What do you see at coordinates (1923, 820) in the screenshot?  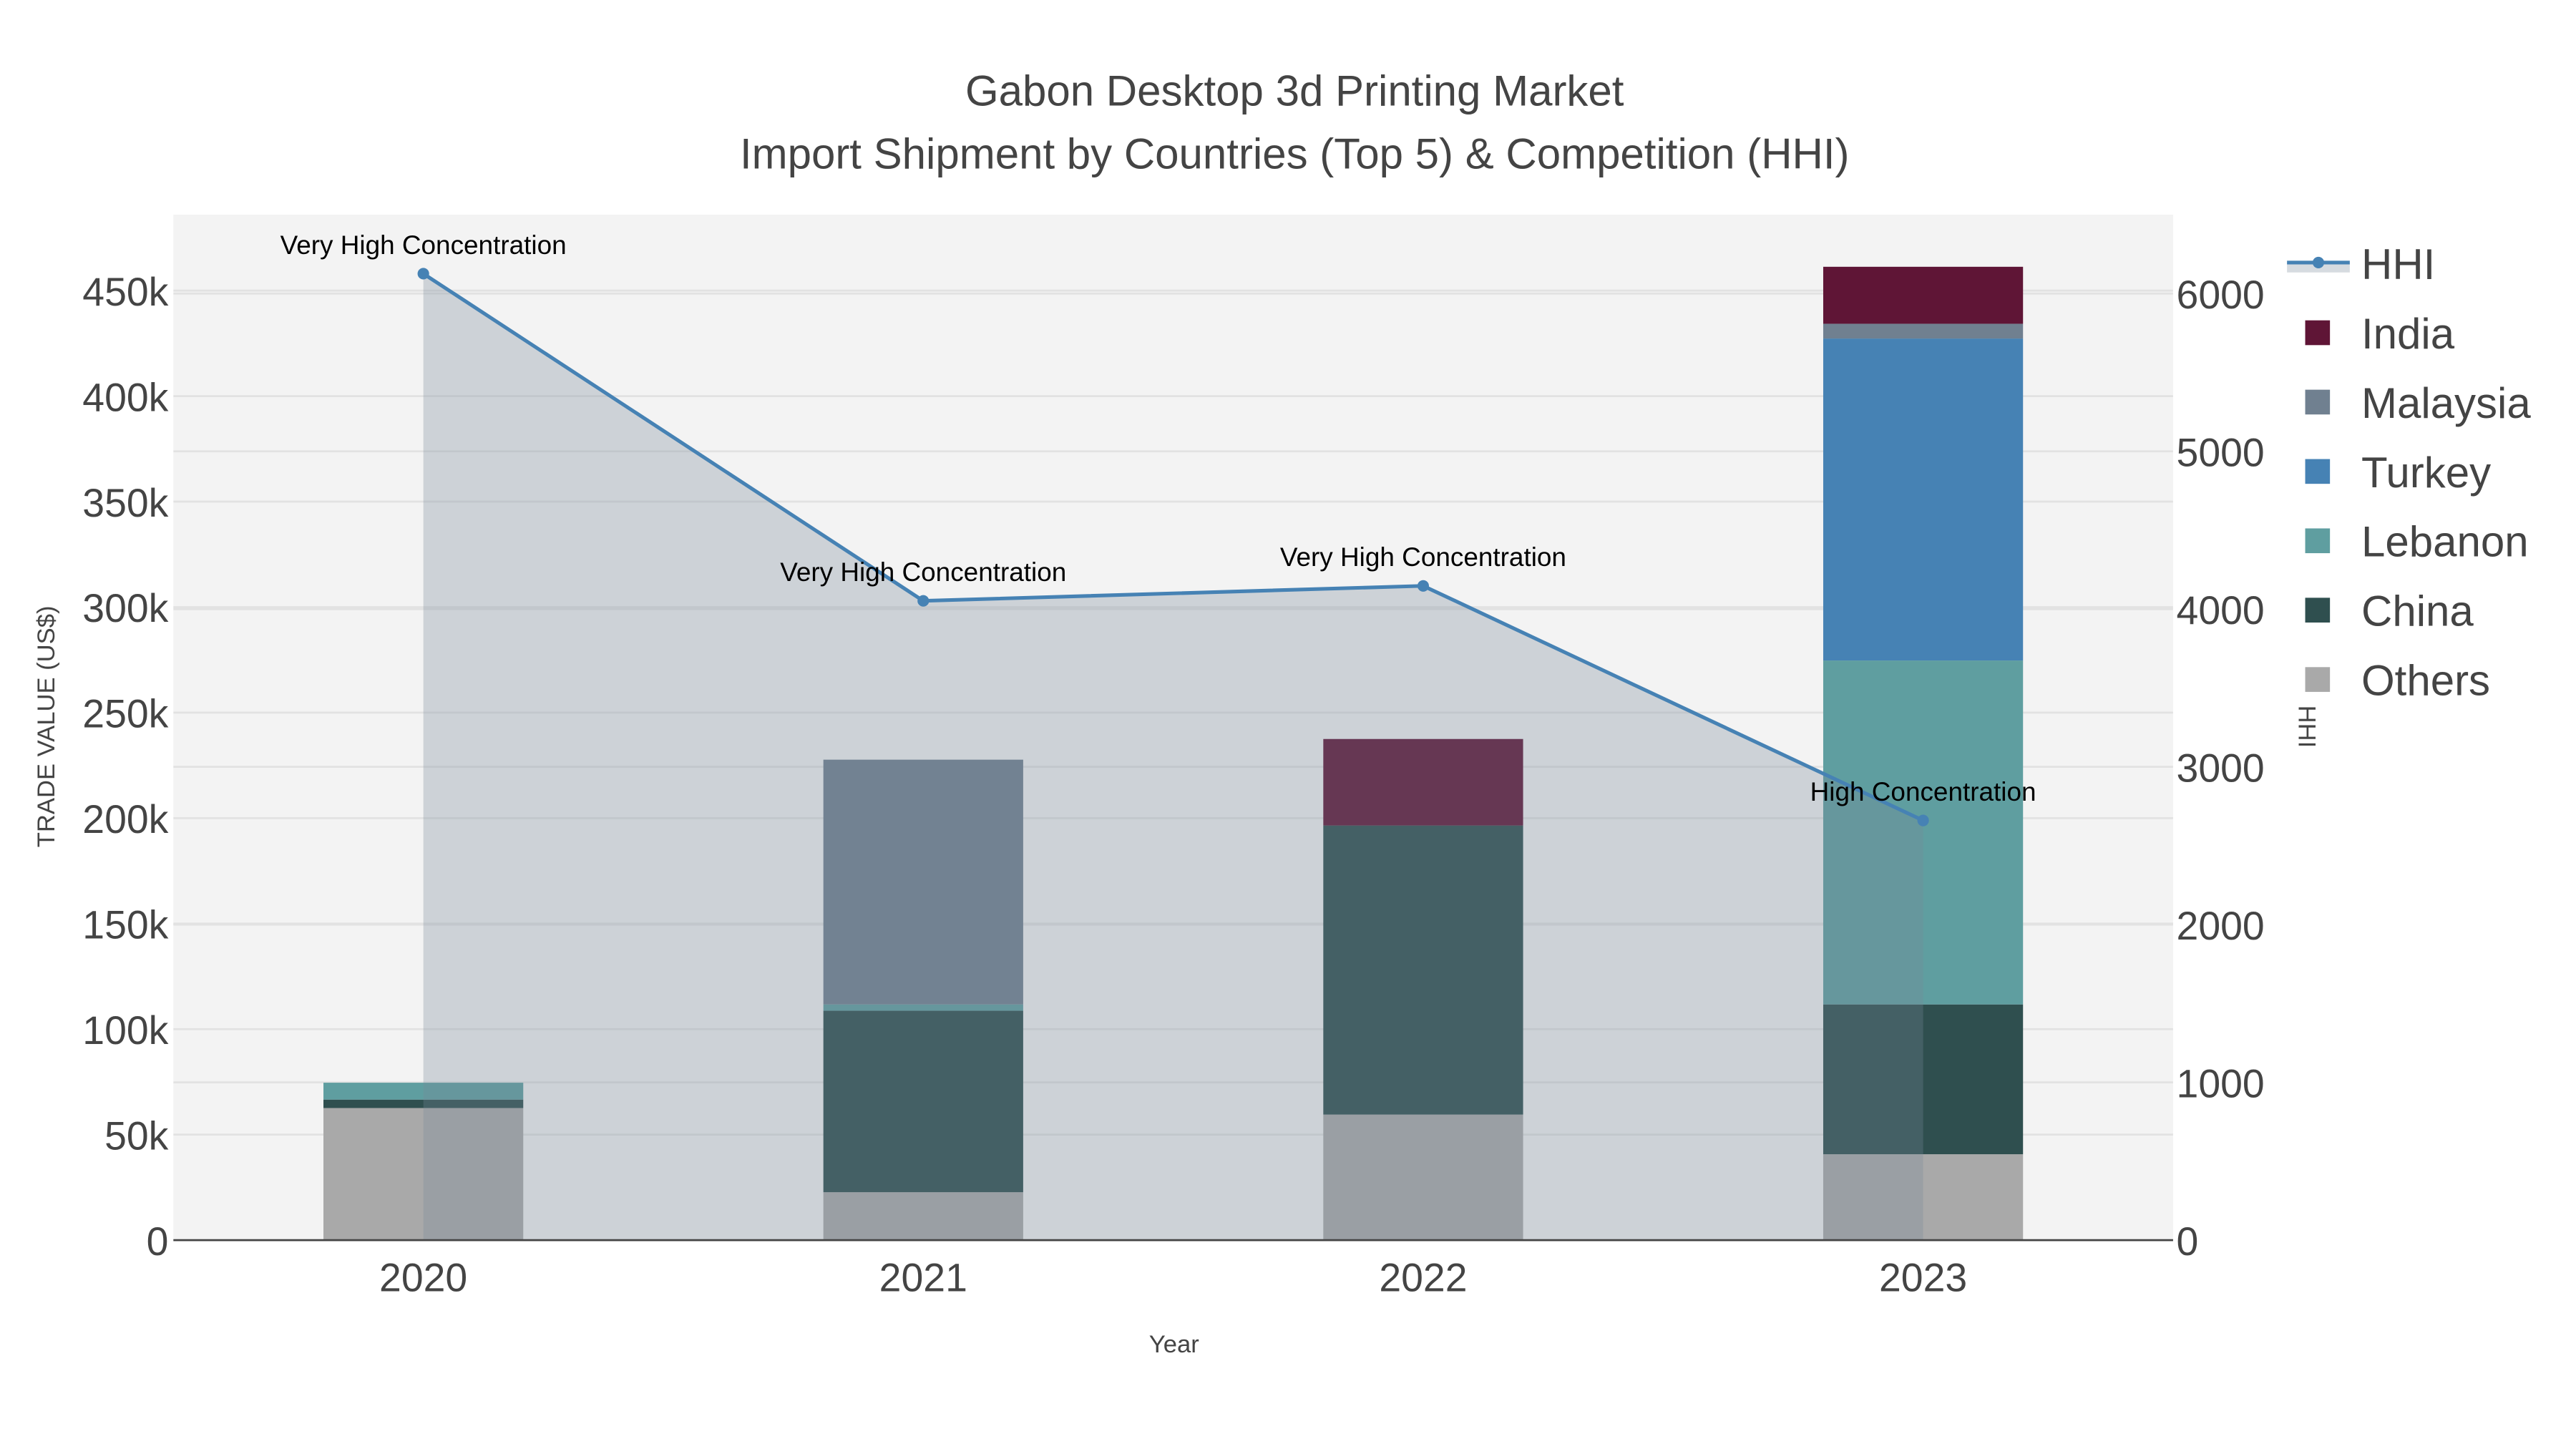 I see `hhi-point-2023` at bounding box center [1923, 820].